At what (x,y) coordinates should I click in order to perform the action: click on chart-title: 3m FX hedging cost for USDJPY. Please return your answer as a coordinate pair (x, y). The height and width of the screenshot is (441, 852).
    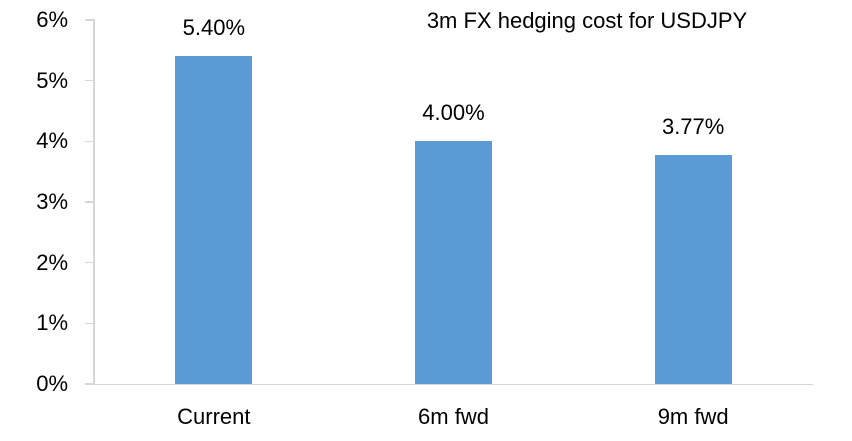
    Looking at the image, I should click on (587, 20).